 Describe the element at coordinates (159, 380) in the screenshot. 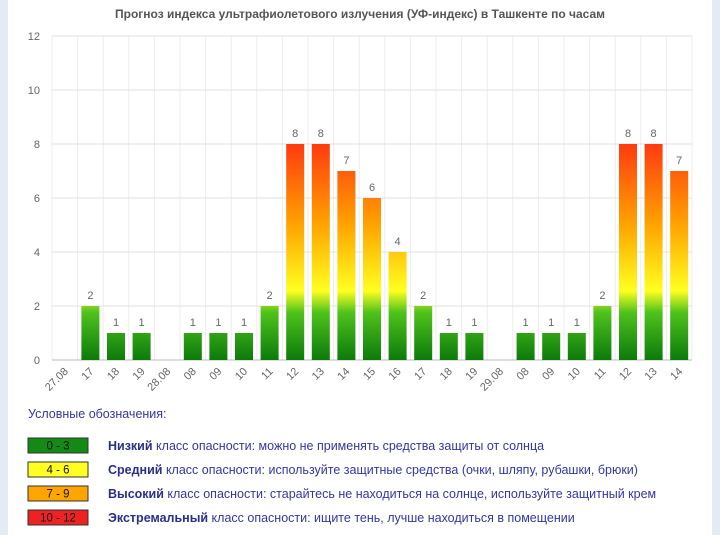

I see `x-tick-label: 28.08` at that location.